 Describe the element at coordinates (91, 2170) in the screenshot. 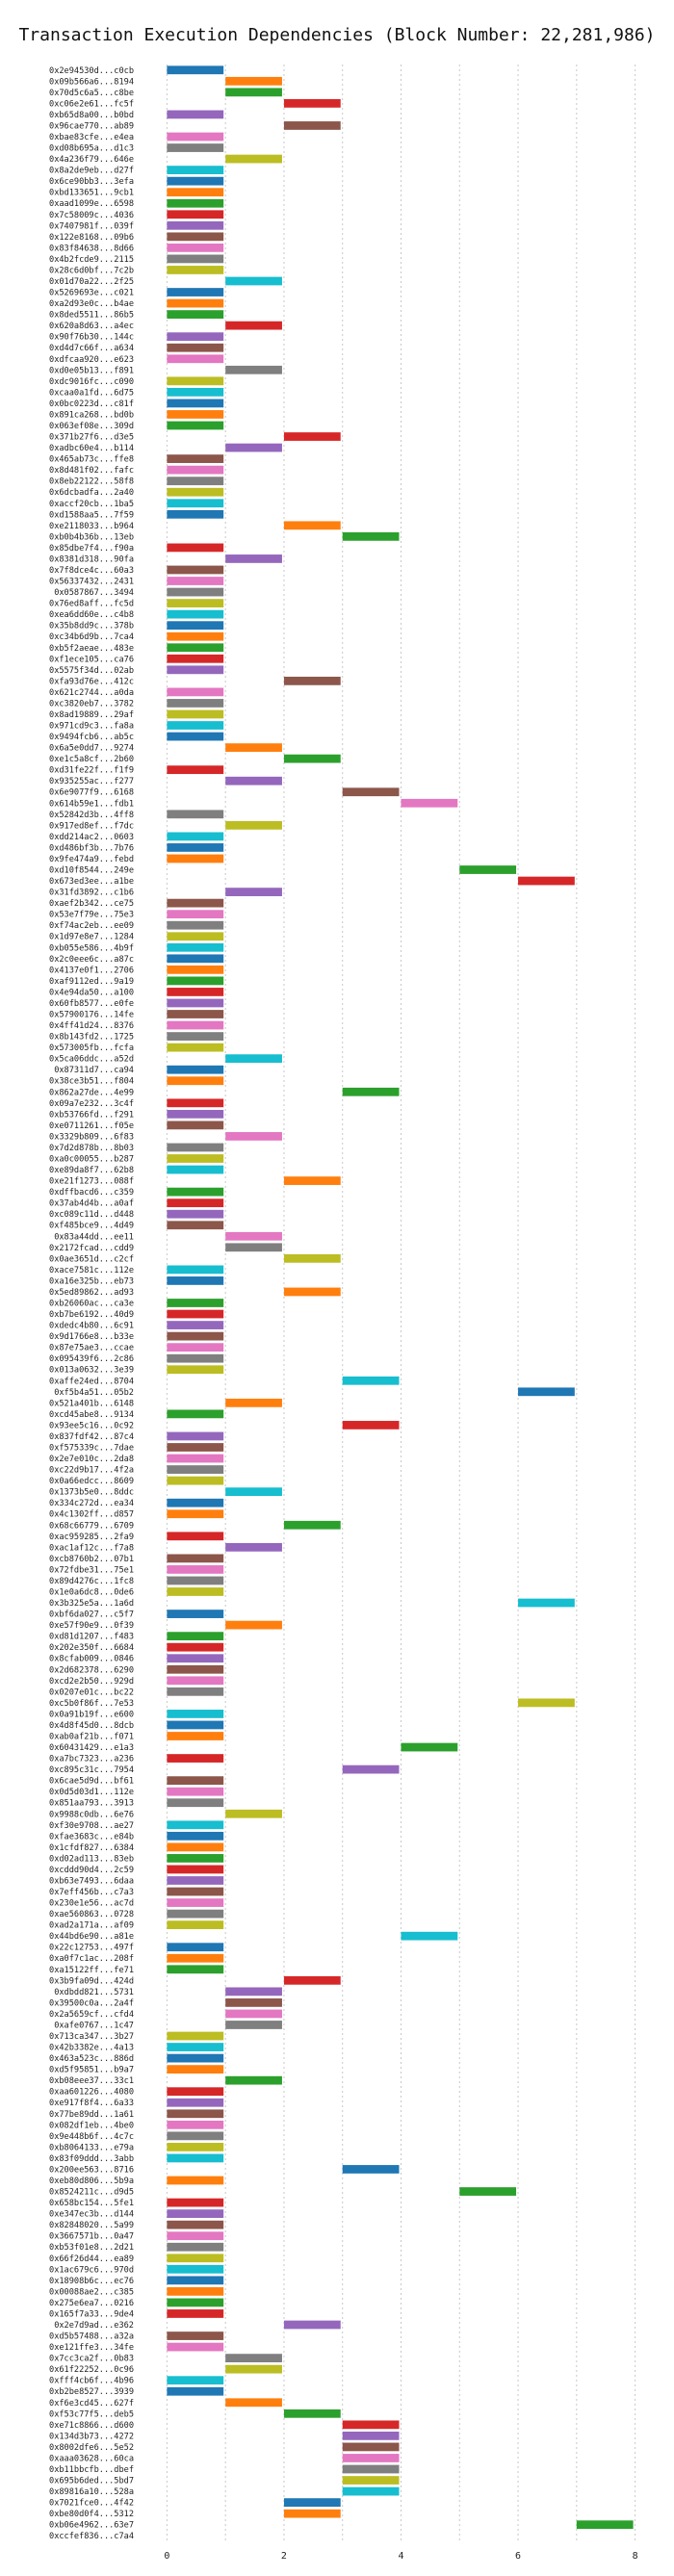

I see `y-tick-label: 0x200ee563...8716` at that location.